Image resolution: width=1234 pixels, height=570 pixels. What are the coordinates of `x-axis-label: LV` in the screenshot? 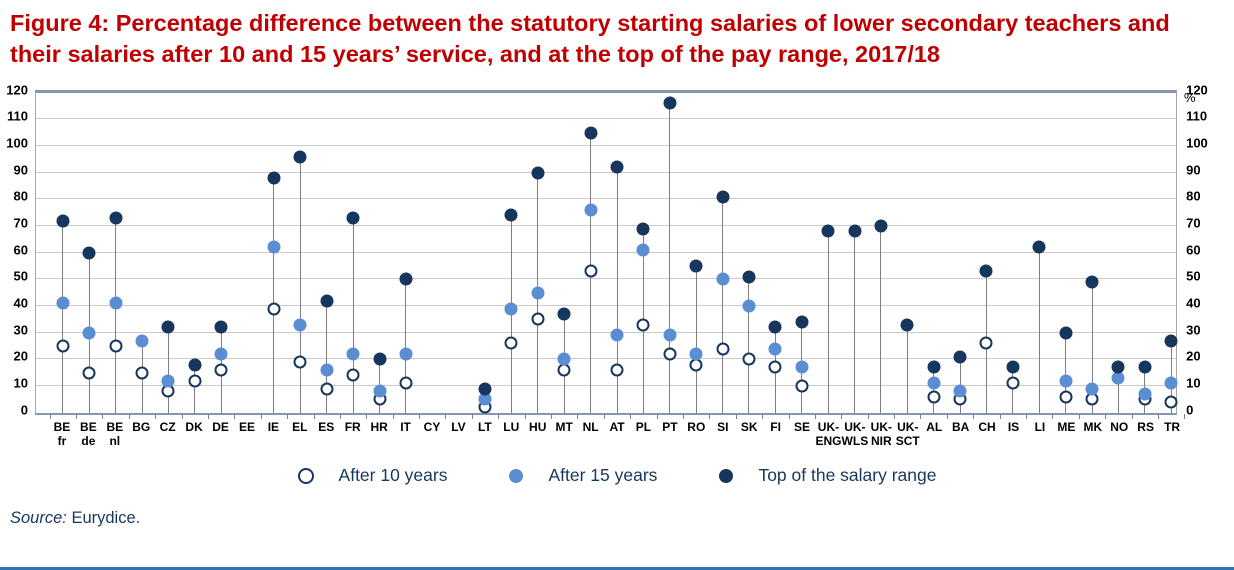 It's located at (458, 426).